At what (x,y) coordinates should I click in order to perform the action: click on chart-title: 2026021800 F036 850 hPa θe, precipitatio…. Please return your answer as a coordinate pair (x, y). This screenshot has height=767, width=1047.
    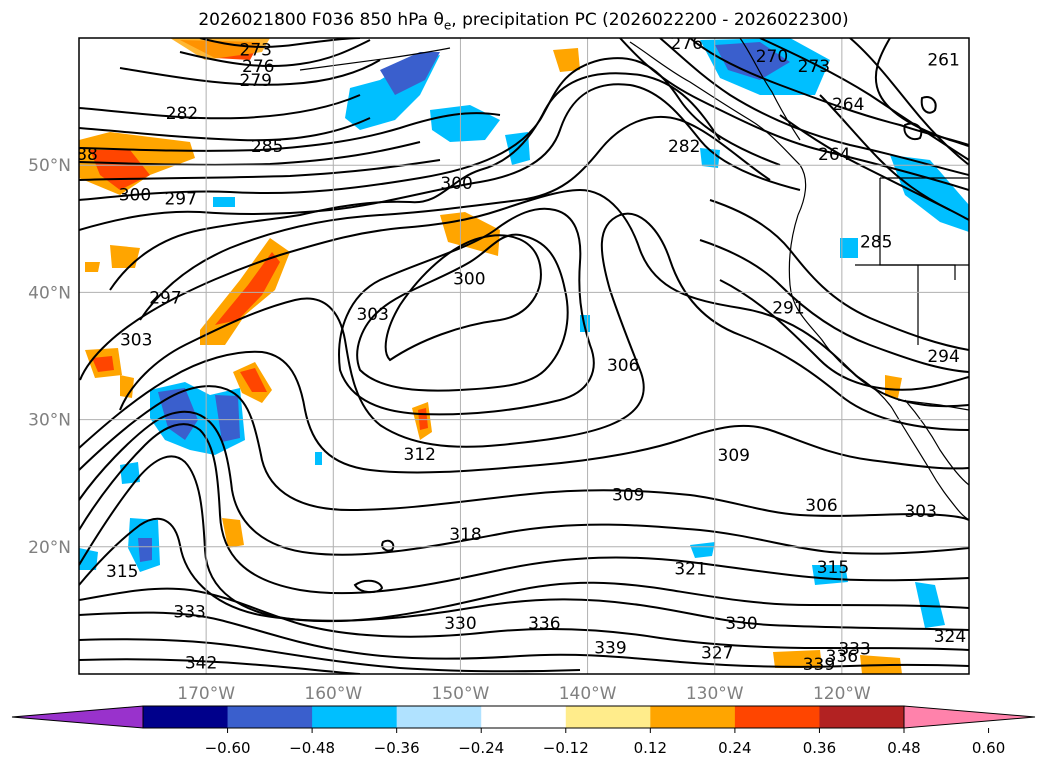
    Looking at the image, I should click on (523, 21).